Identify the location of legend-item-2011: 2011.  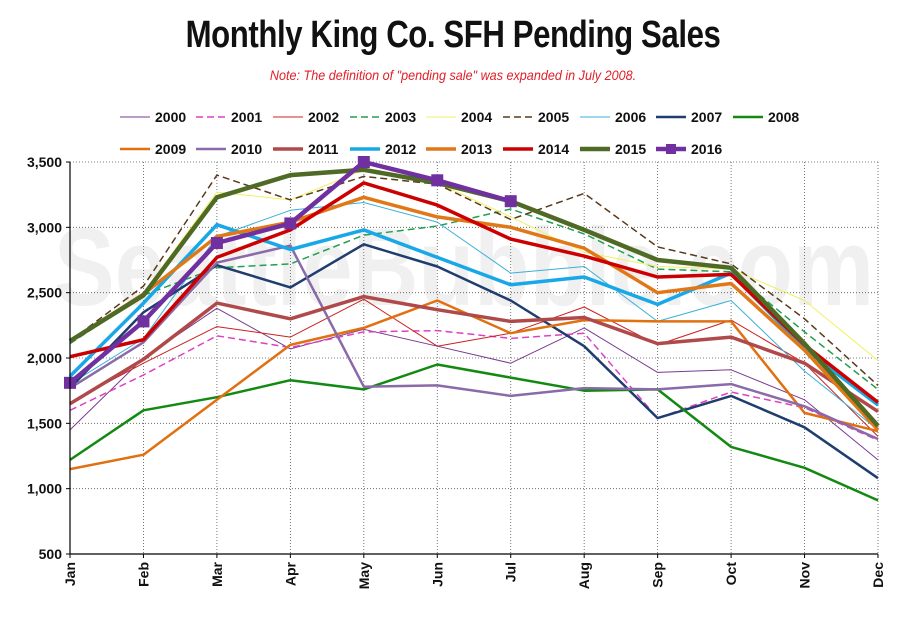
(306, 149).